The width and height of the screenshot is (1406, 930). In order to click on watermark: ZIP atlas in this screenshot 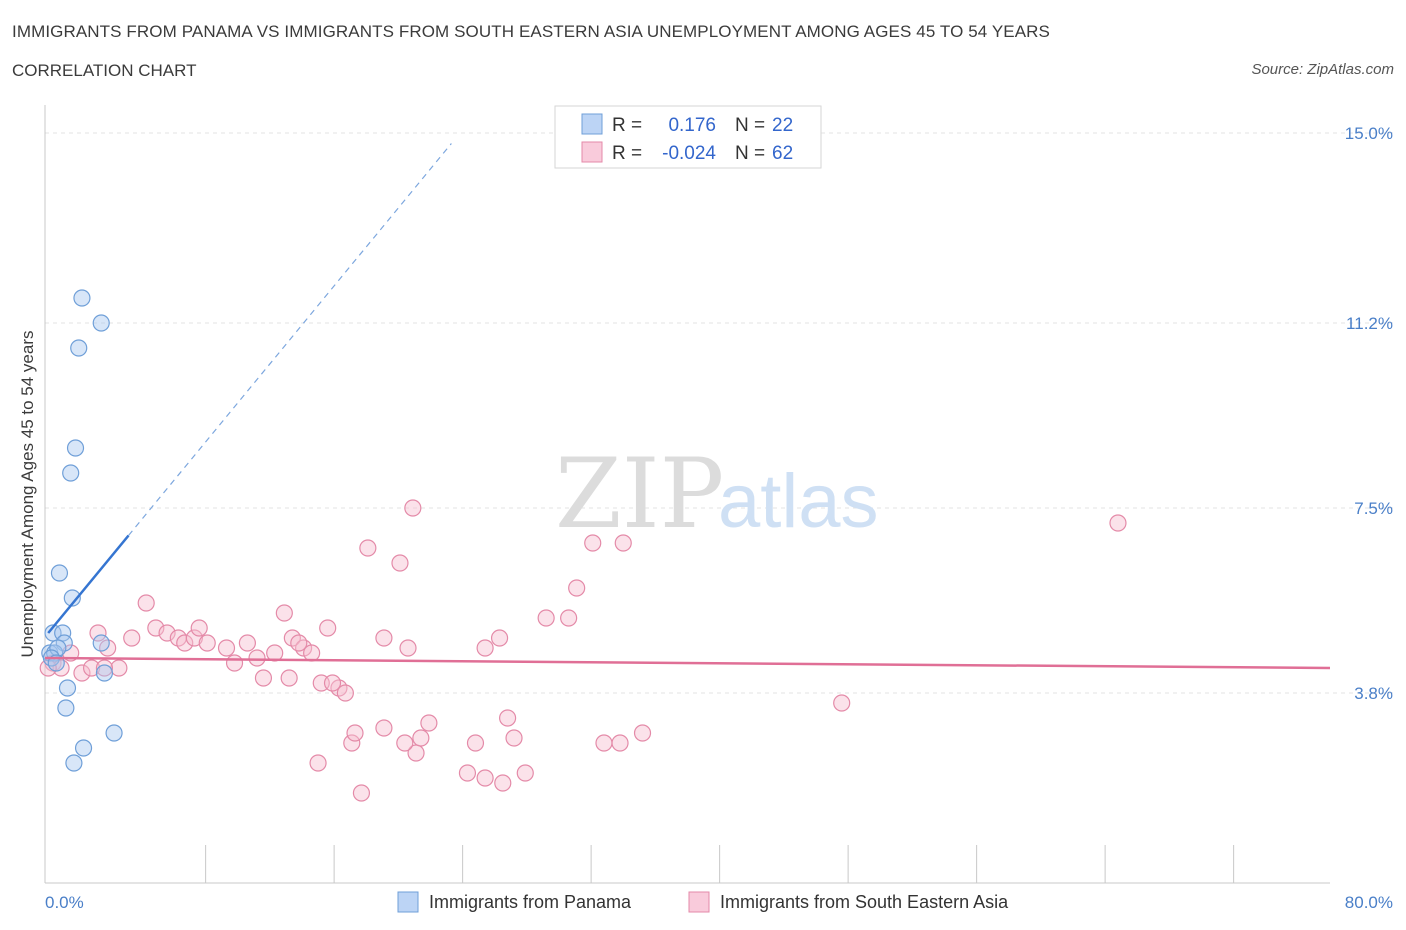, I will do `click(717, 494)`.